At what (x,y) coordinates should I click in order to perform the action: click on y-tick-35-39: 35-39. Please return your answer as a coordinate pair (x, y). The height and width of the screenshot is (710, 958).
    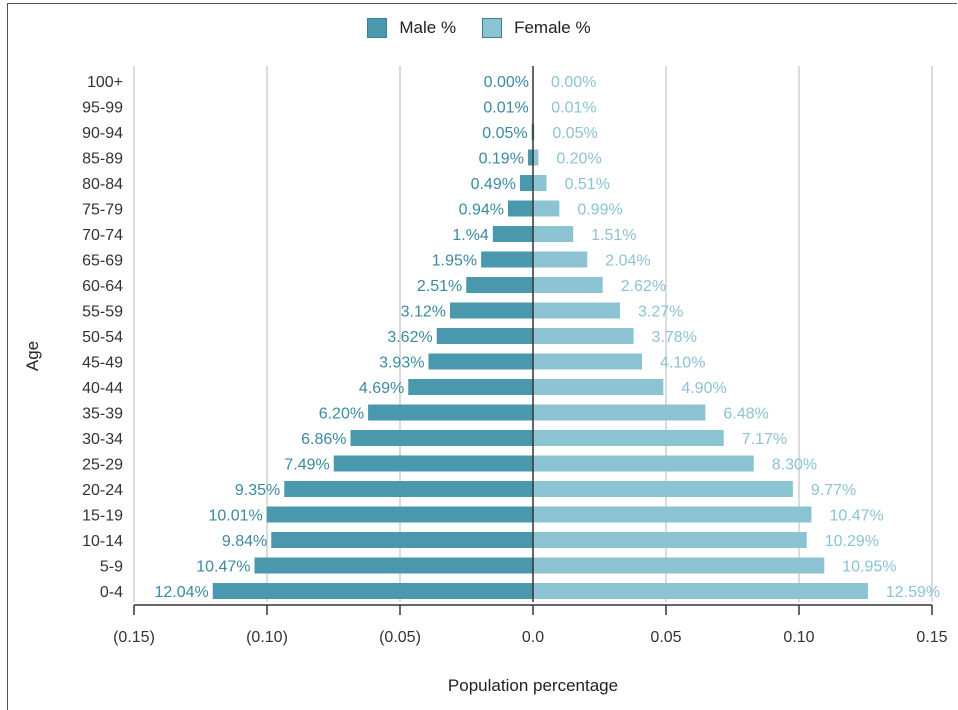
    Looking at the image, I should click on (102, 414).